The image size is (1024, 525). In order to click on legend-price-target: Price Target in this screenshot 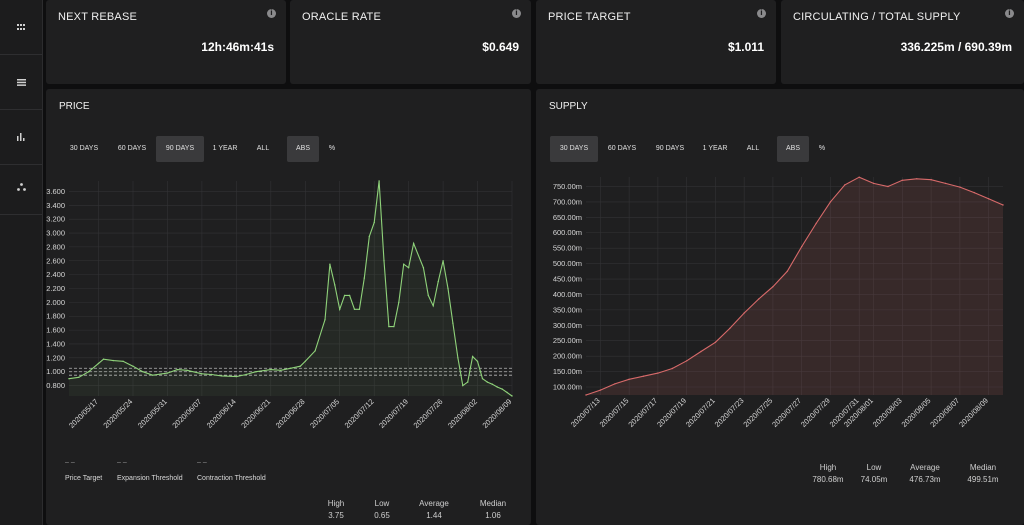, I will do `click(84, 478)`.